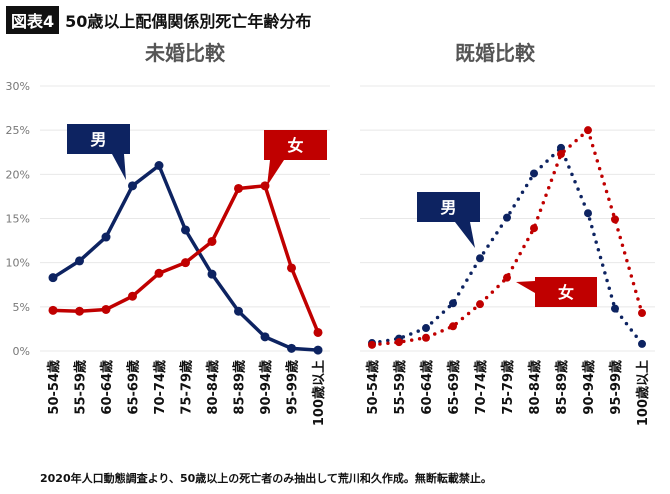 The image size is (670, 494). I want to click on header: 図表4 50歳以上配偶関係別死亡年齢分布, so click(158, 20).